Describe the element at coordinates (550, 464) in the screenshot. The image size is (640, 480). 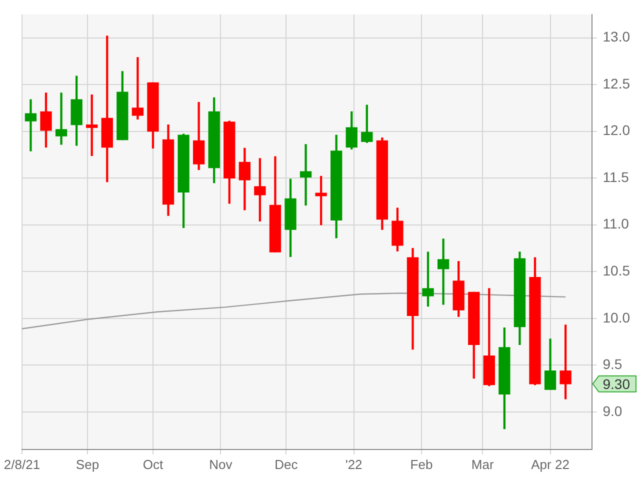
I see `x-tick-label: Apr 22` at that location.